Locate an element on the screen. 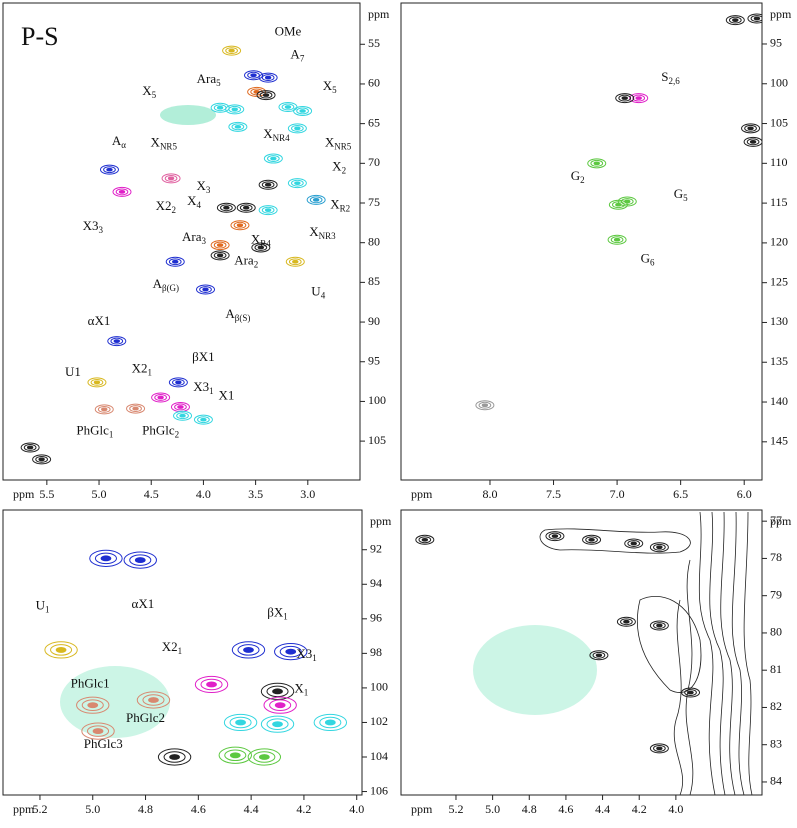 The image size is (797, 828). y-tick-label: 90 is located at coordinates (374, 321).